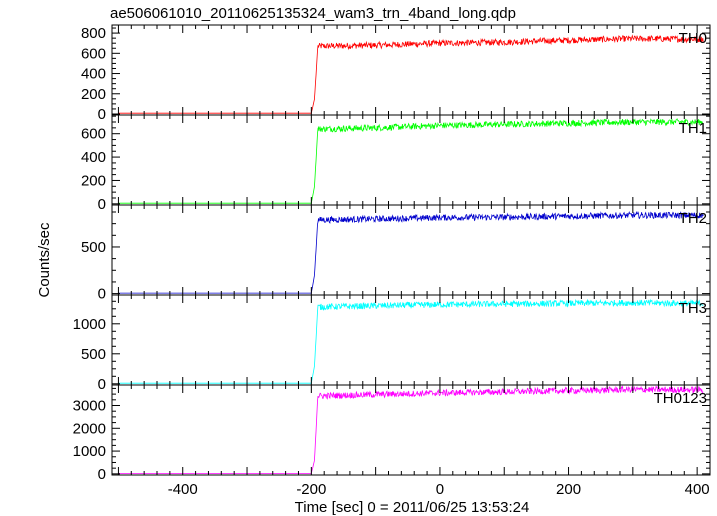 The image size is (717, 516). I want to click on panel-label-th1: TH1, so click(693, 128).